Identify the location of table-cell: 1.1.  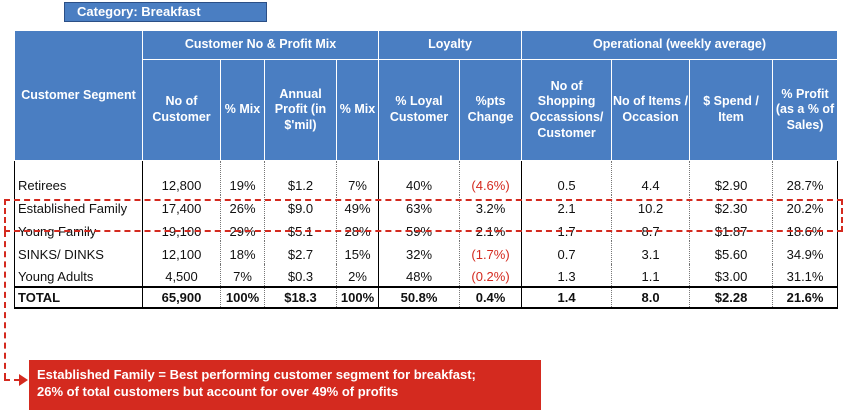
(650, 275).